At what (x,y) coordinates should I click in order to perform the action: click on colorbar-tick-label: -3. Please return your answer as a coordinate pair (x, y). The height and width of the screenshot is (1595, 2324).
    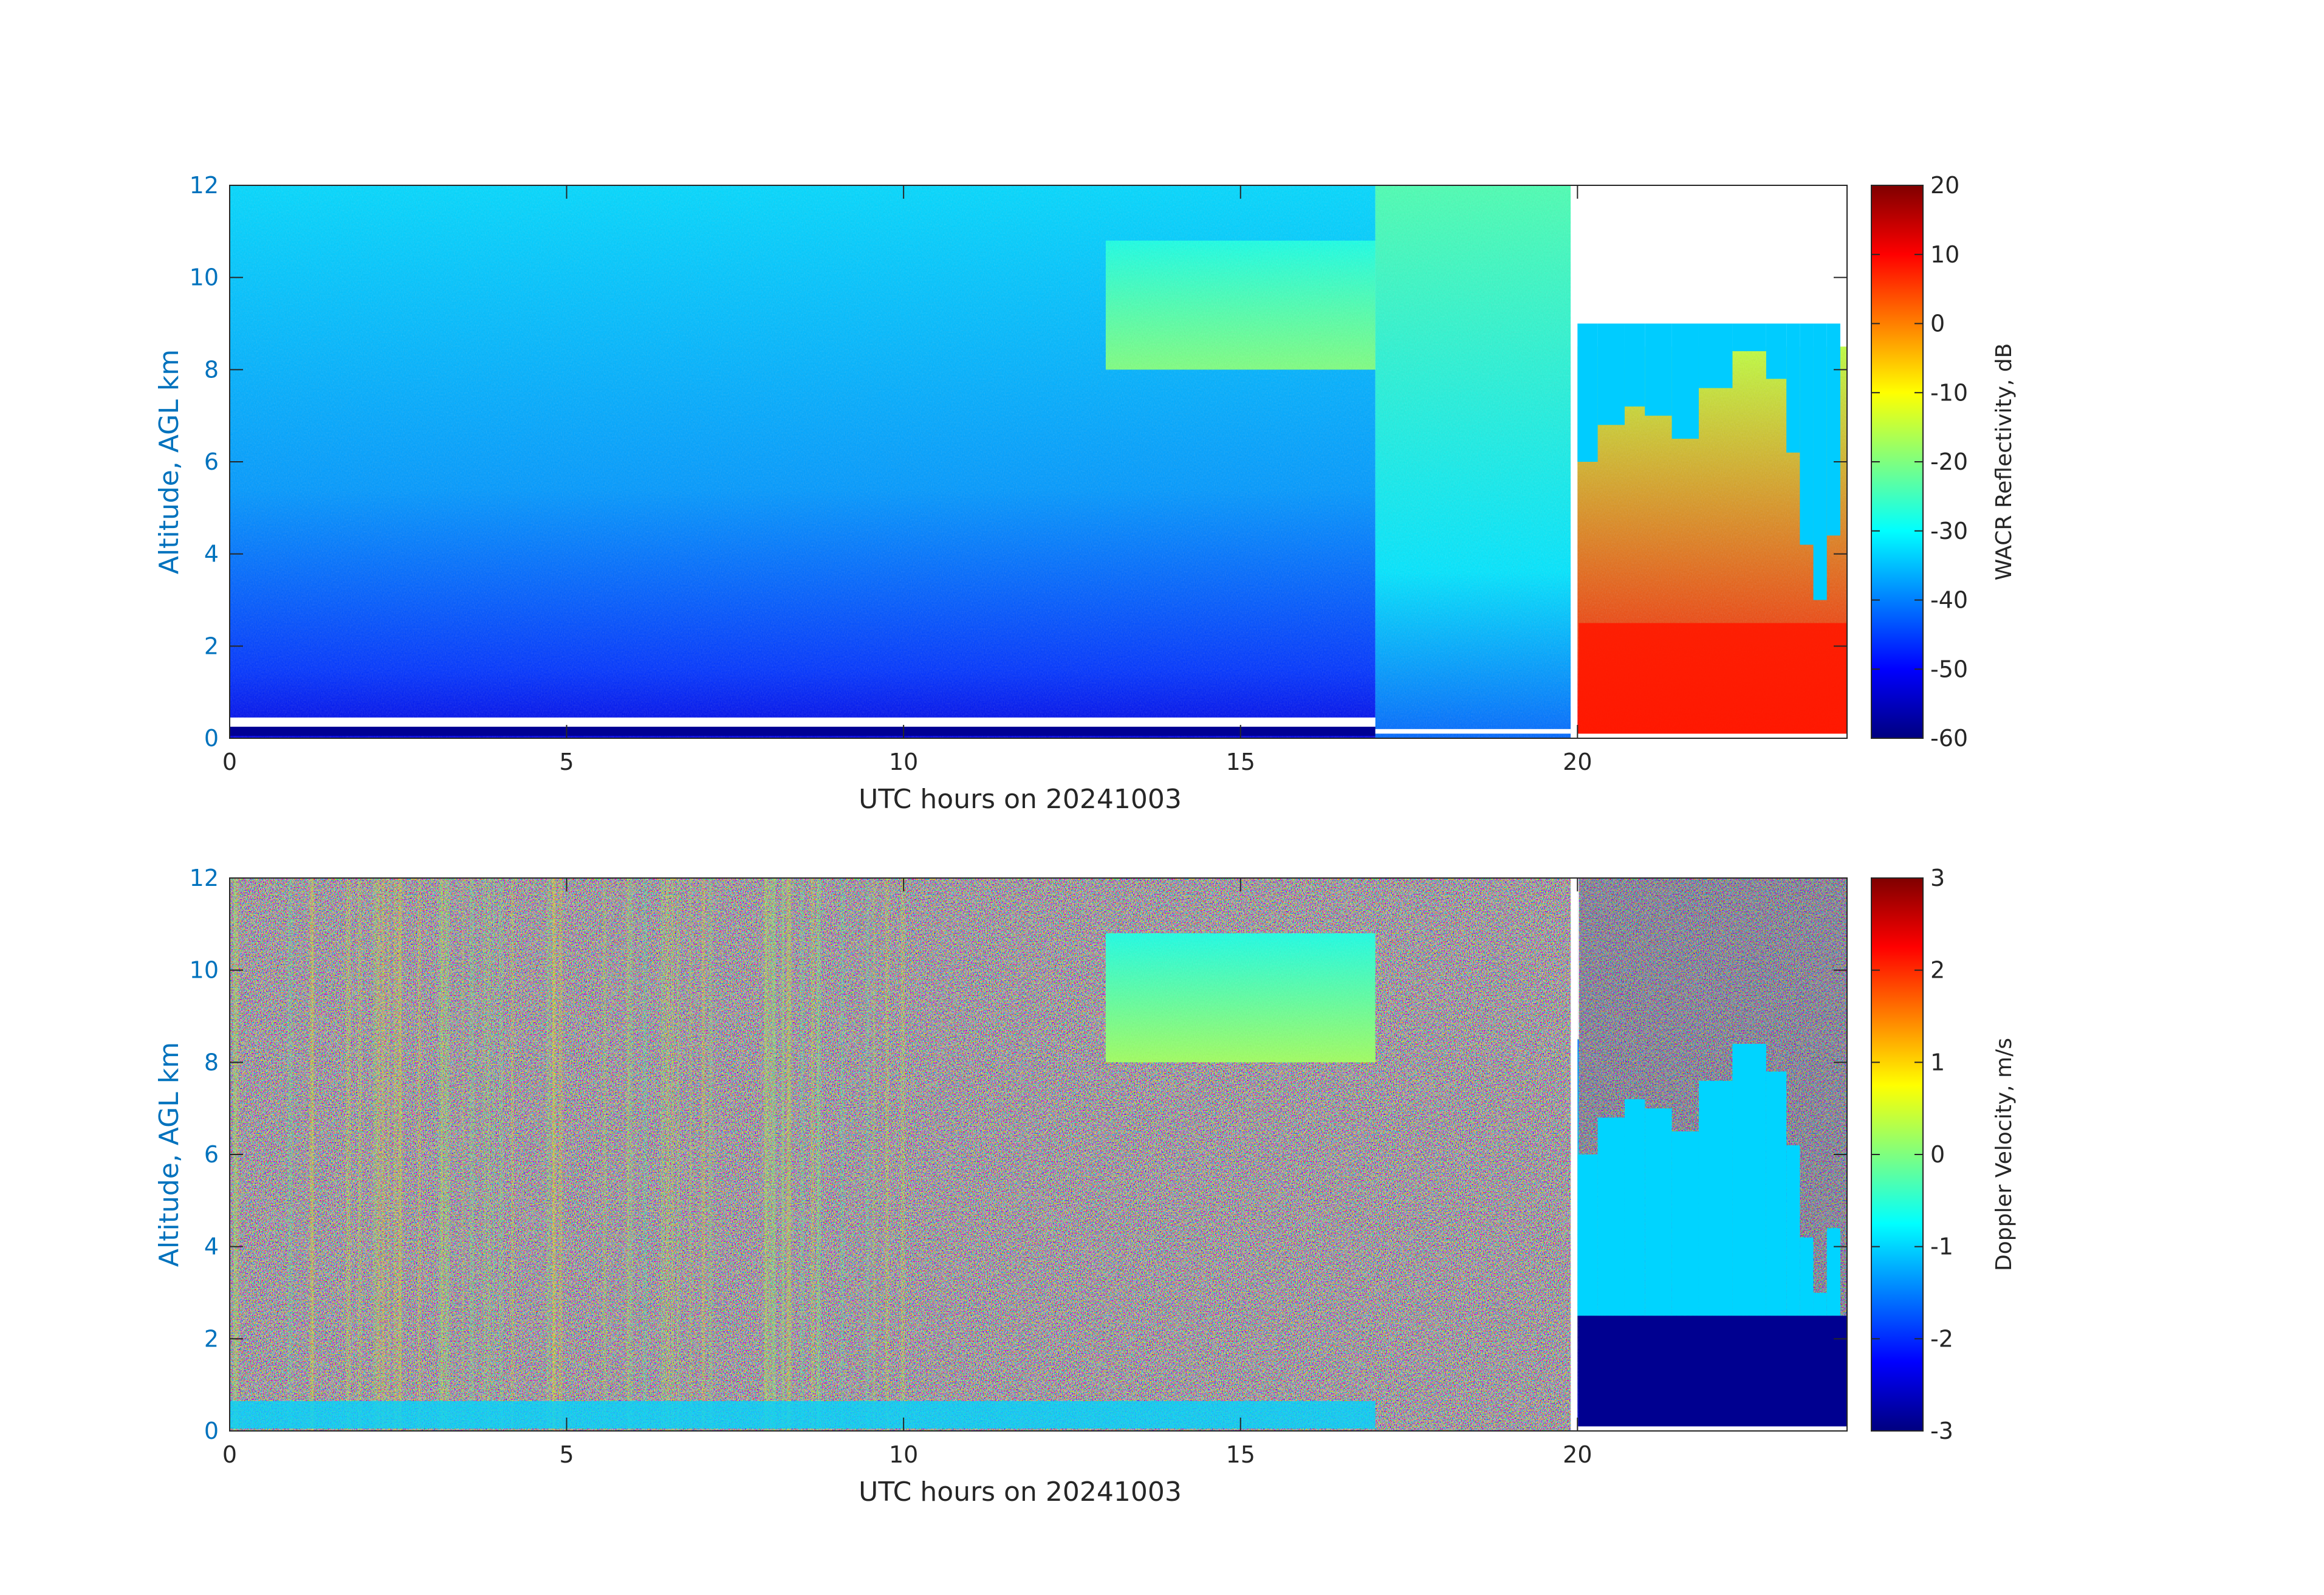
    Looking at the image, I should click on (1942, 1431).